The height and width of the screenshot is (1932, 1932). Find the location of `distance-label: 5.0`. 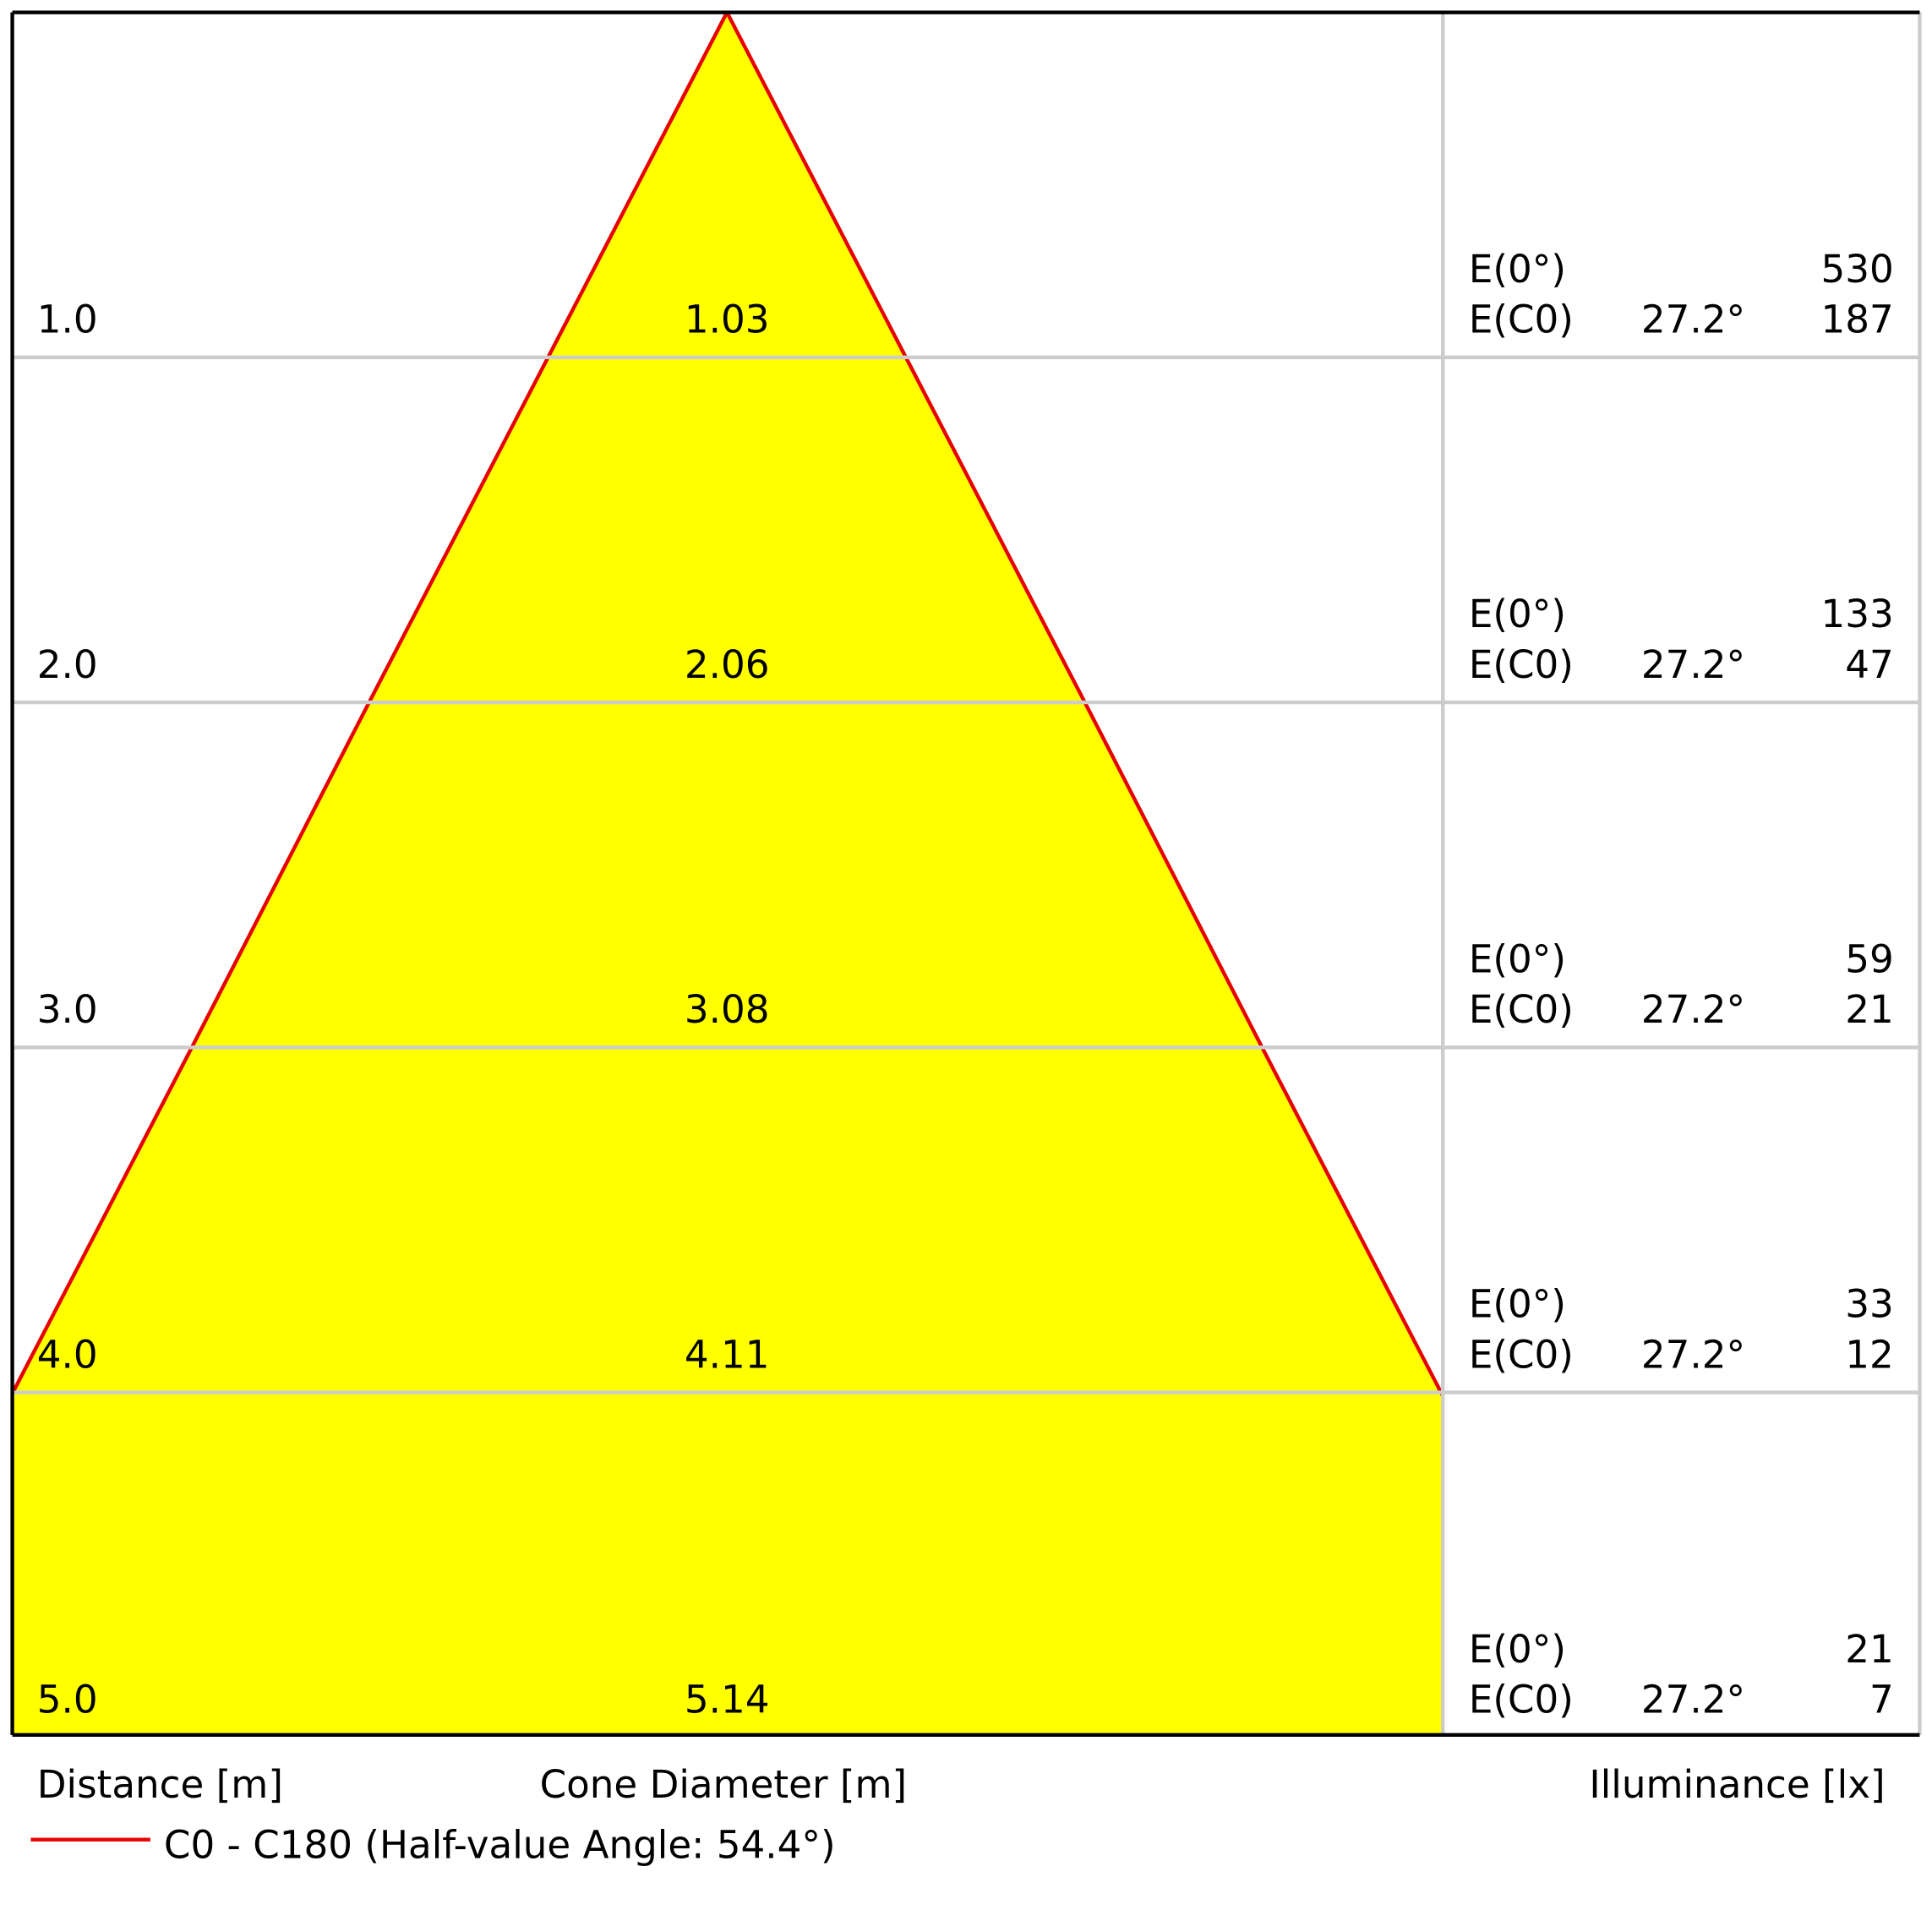

distance-label: 5.0 is located at coordinates (67, 1700).